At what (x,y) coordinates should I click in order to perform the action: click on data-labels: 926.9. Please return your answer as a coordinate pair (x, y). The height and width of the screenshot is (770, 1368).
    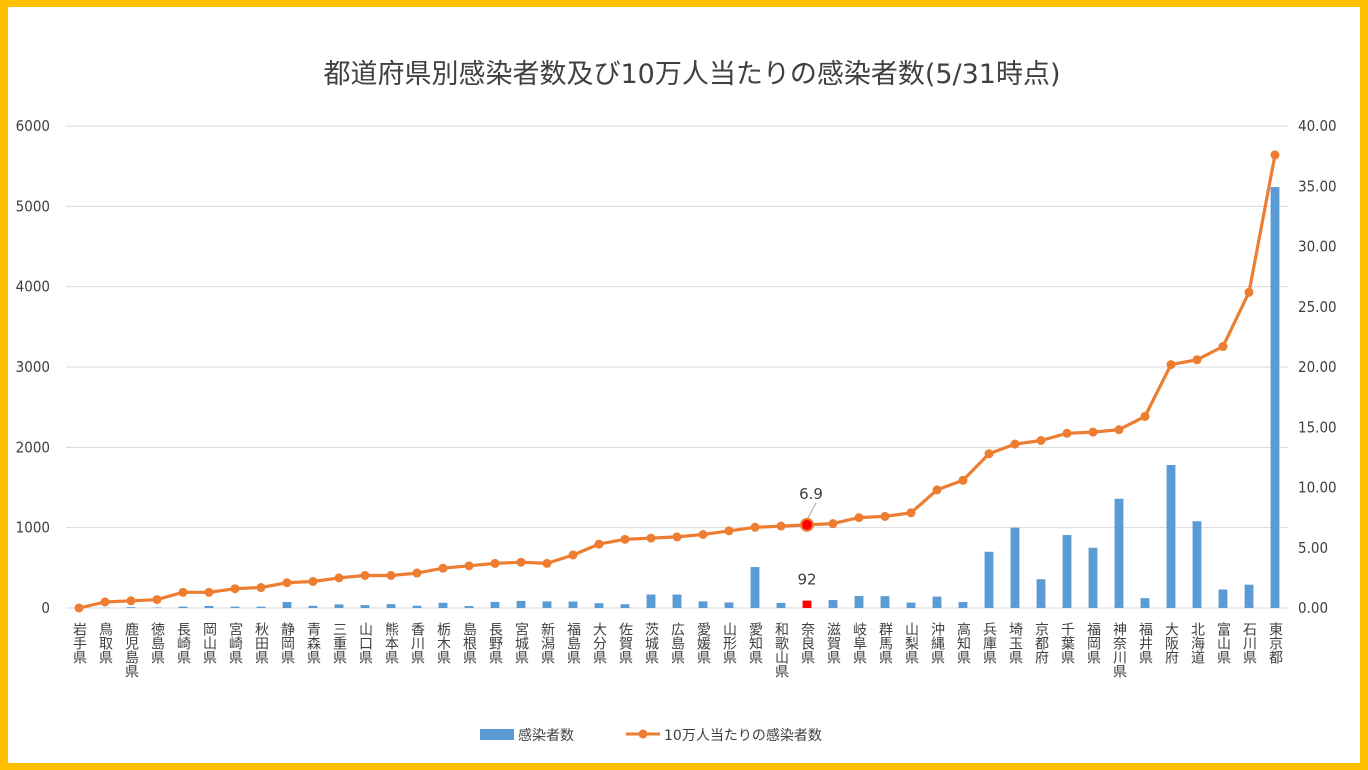
    Looking at the image, I should click on (809, 537).